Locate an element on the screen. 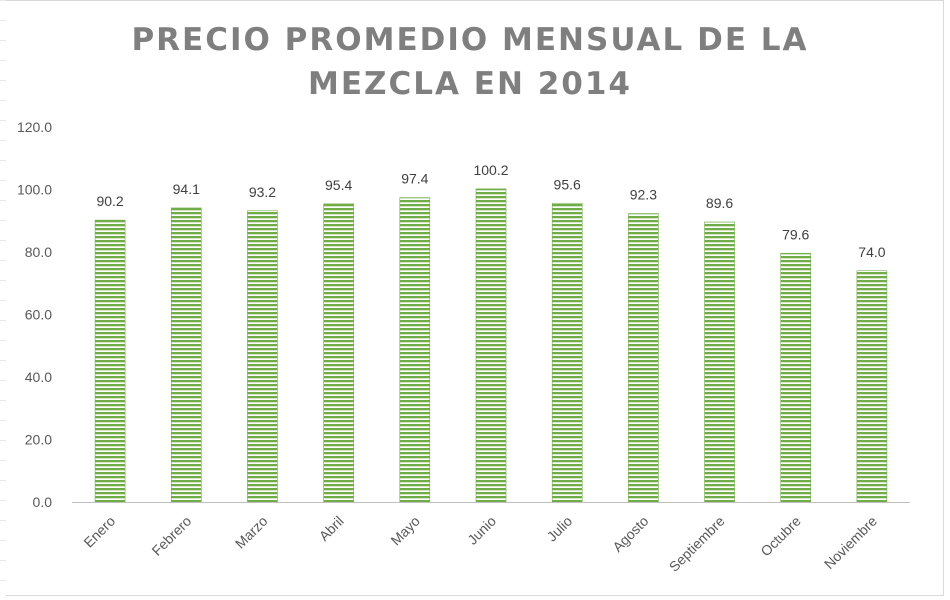 The height and width of the screenshot is (600, 950). bar-octubre is located at coordinates (796, 377).